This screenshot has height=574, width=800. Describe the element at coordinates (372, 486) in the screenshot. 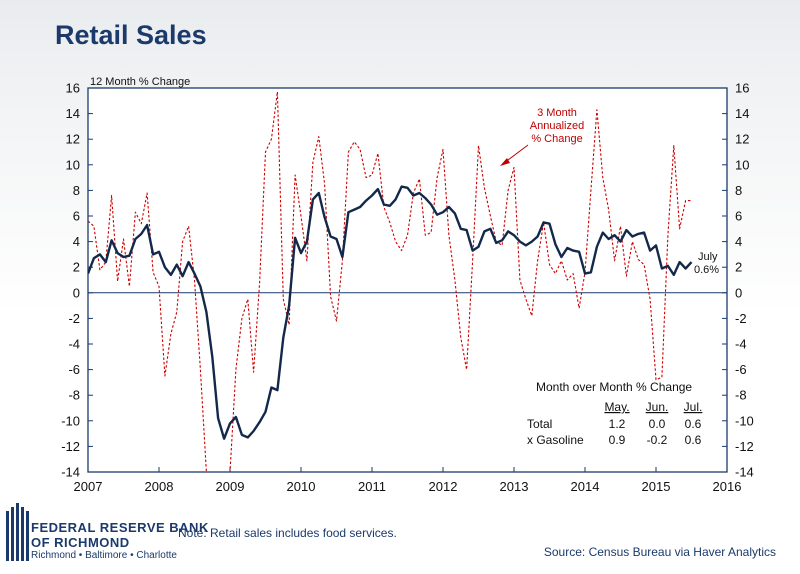

I see `x-tick-label: 2011` at that location.